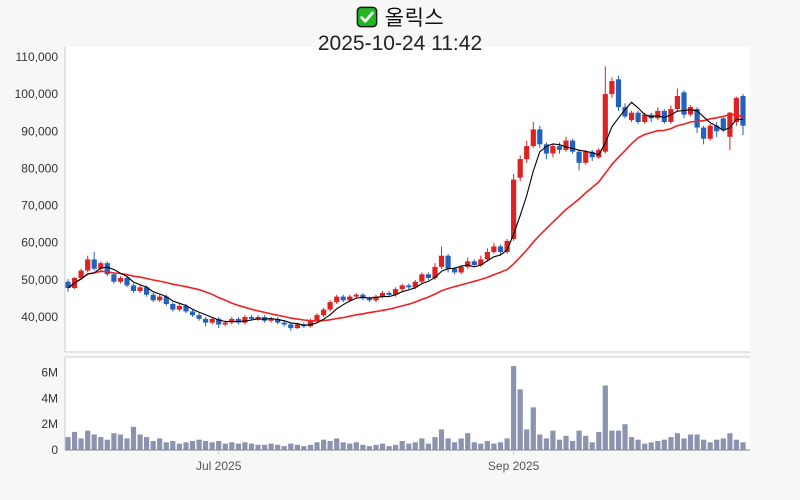  Describe the element at coordinates (407, 461) in the screenshot. I see `date-axis: Jul 2025 Sep 2025` at that location.